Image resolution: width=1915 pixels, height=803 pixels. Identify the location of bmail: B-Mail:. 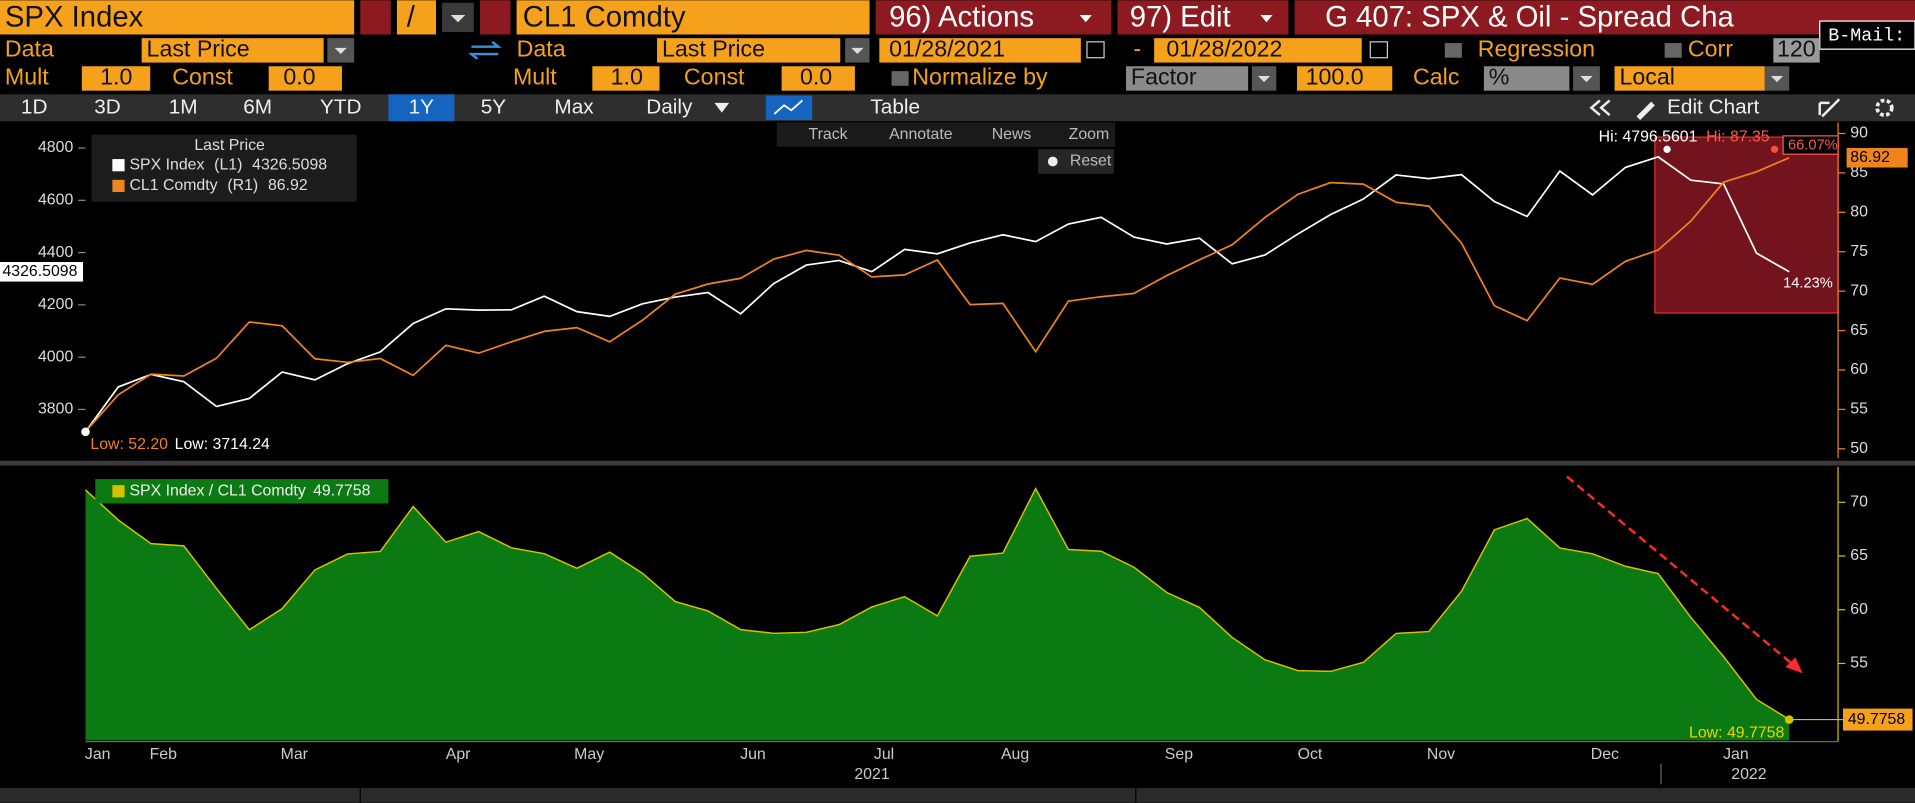
(1866, 37).